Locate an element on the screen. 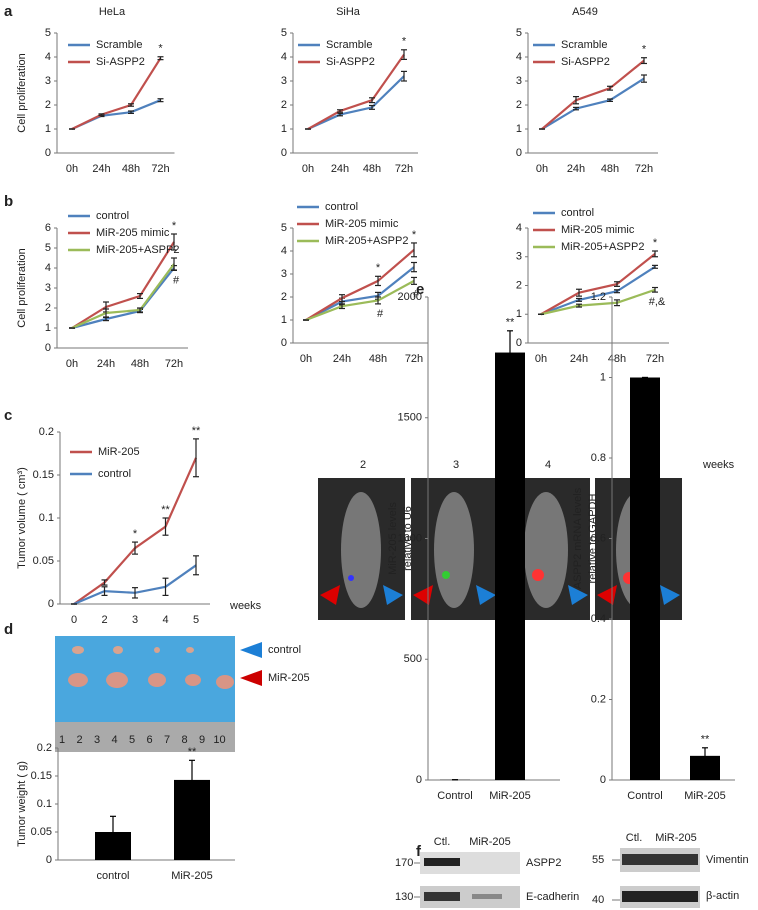  ruler-number: 3 is located at coordinates (97, 740).